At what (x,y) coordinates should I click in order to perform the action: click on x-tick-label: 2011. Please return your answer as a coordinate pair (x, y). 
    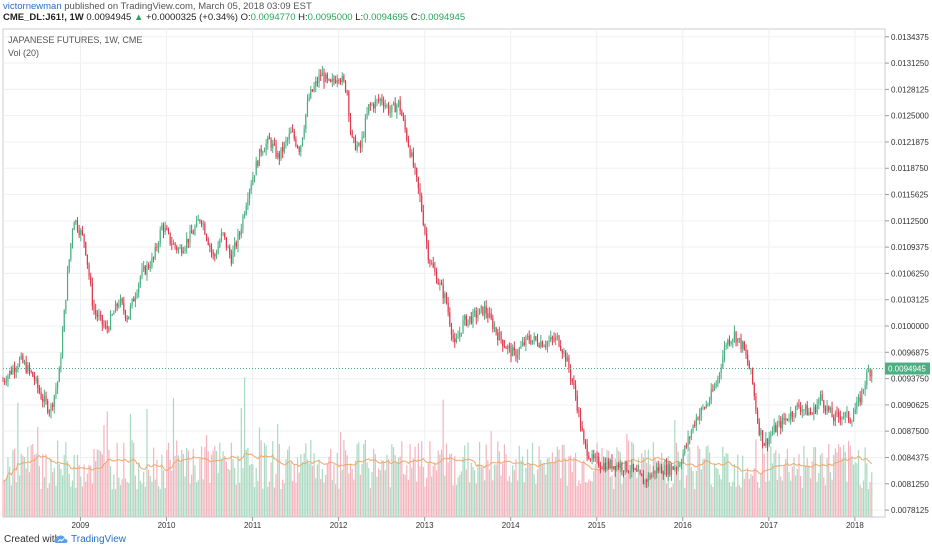
    Looking at the image, I should click on (253, 525).